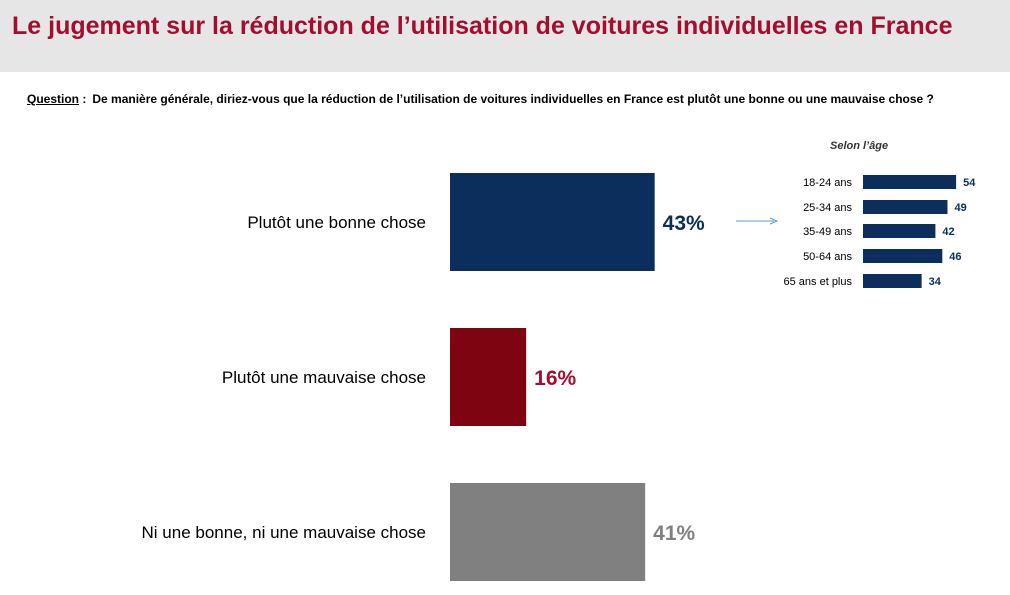 This screenshot has width=1010, height=595. I want to click on age-value-label: 54, so click(969, 183).